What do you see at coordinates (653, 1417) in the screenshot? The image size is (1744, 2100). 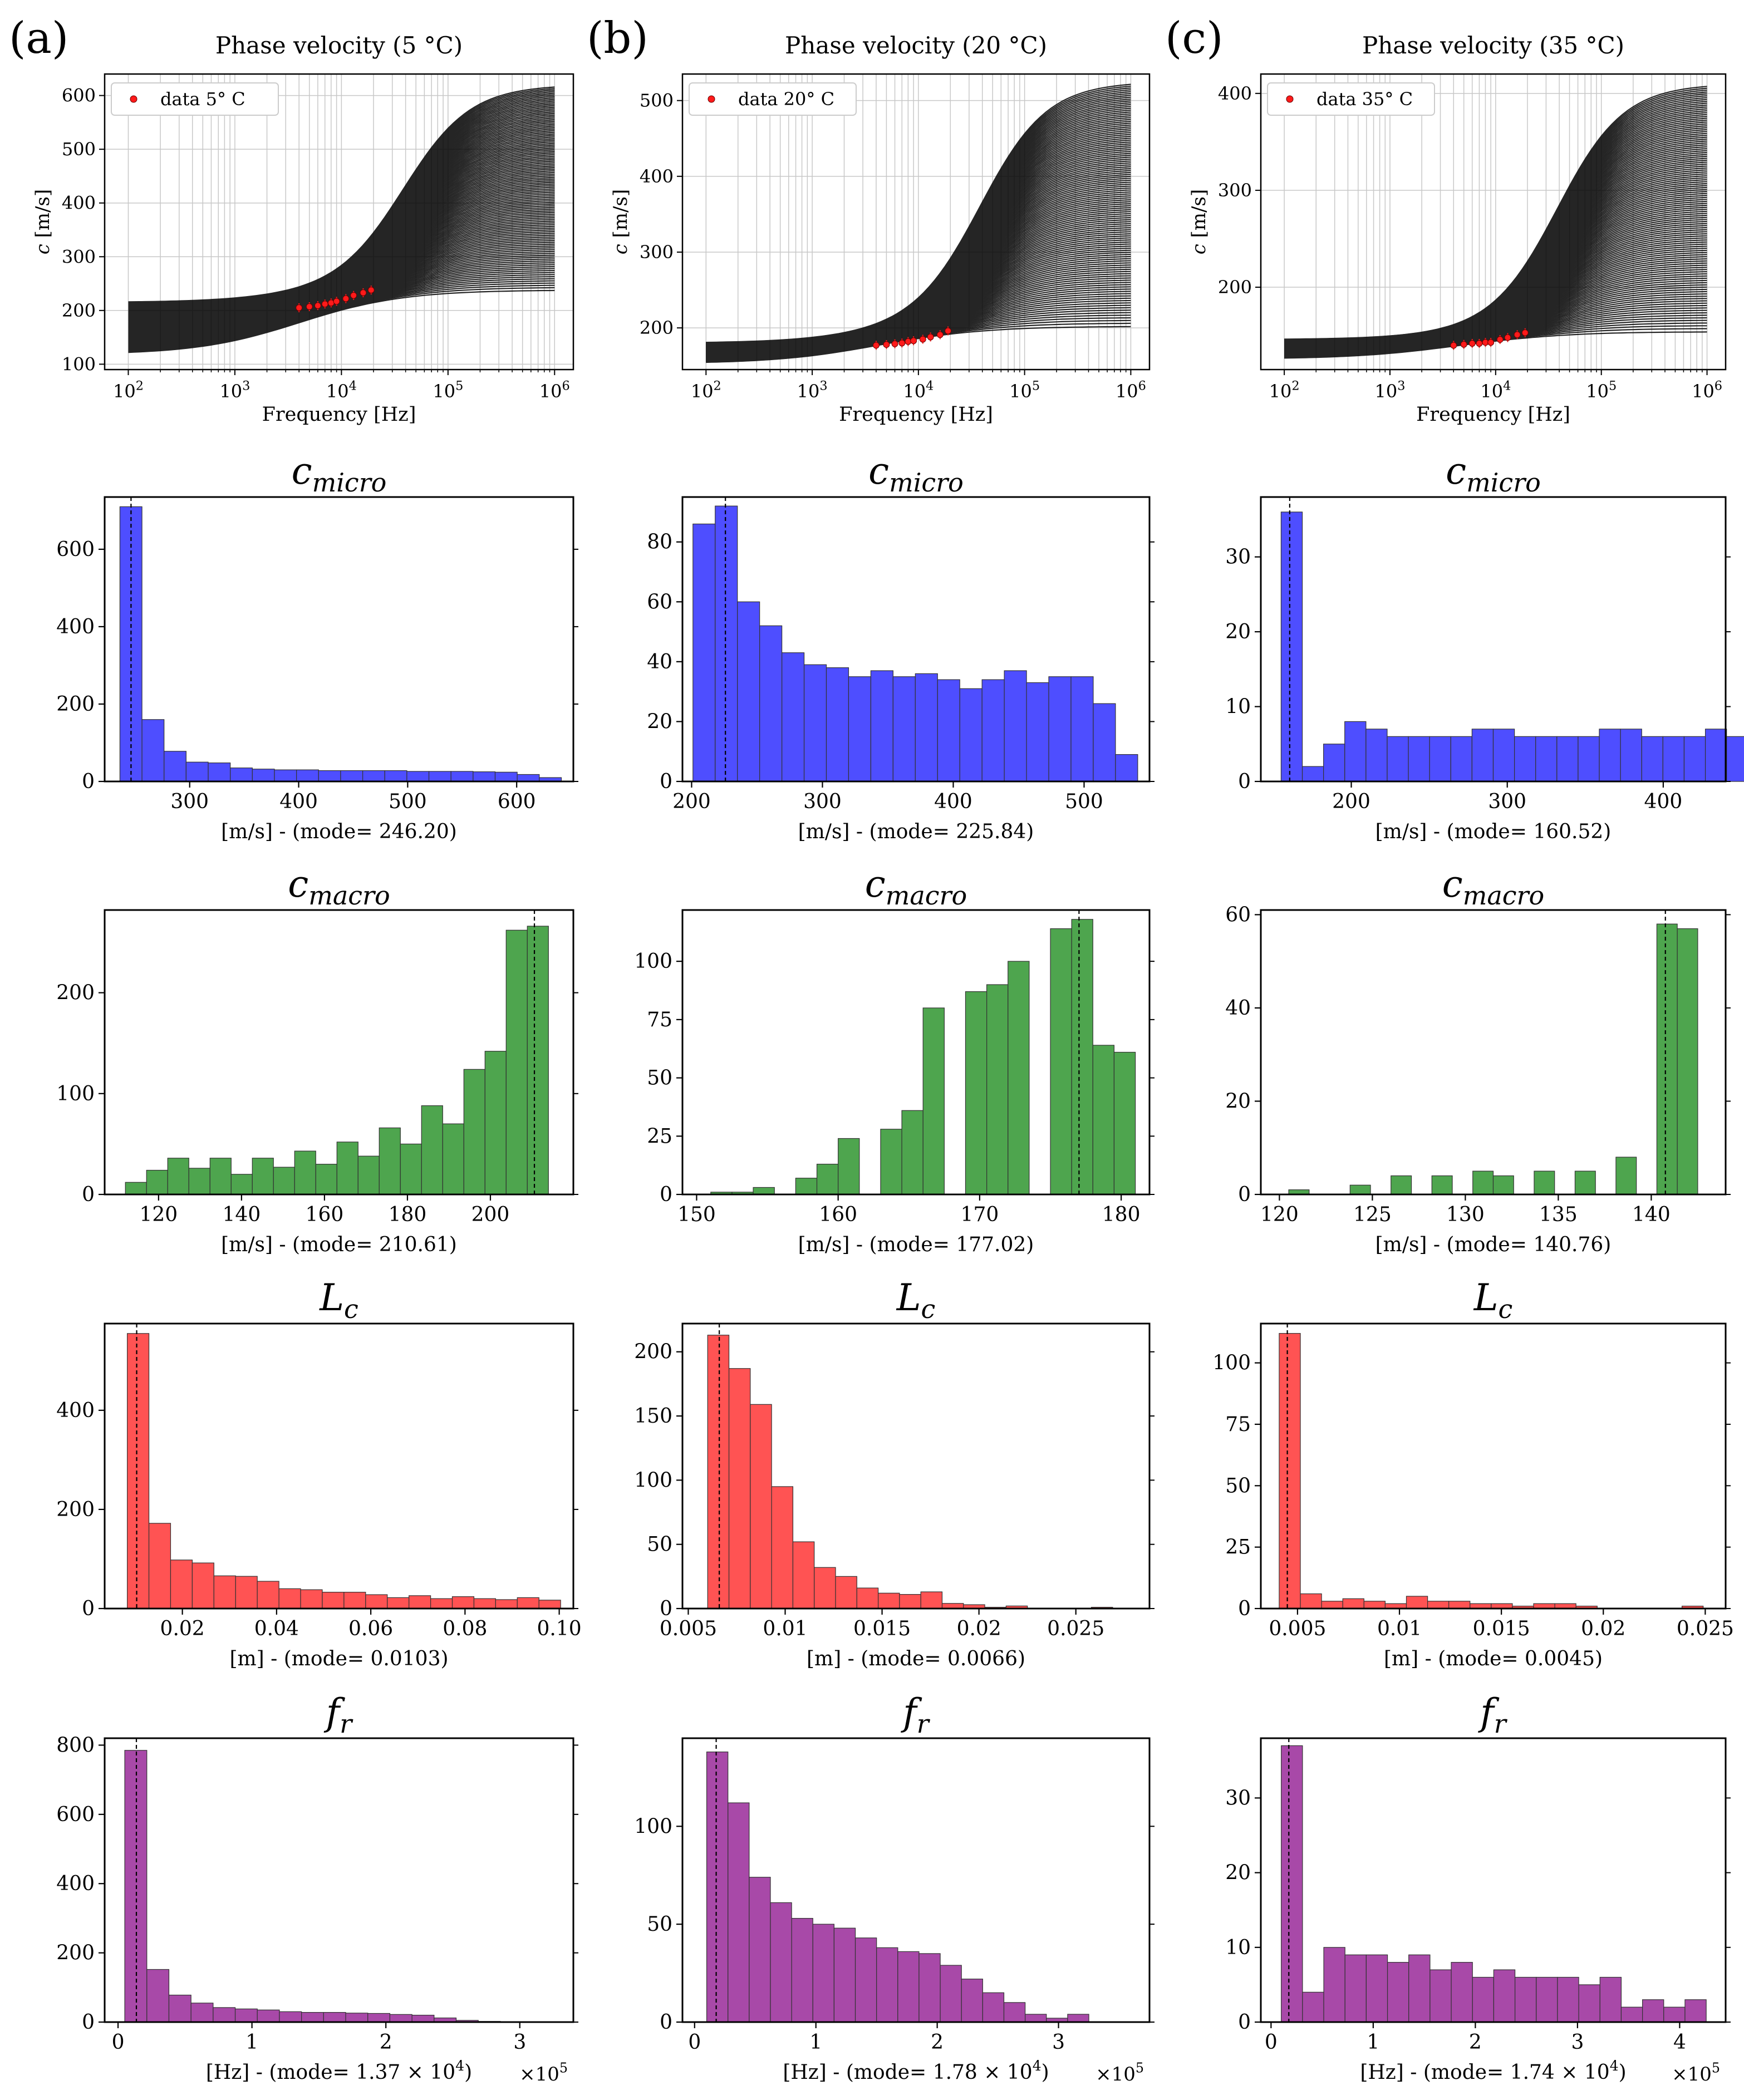 I see `y-tick-label: 150` at bounding box center [653, 1417].